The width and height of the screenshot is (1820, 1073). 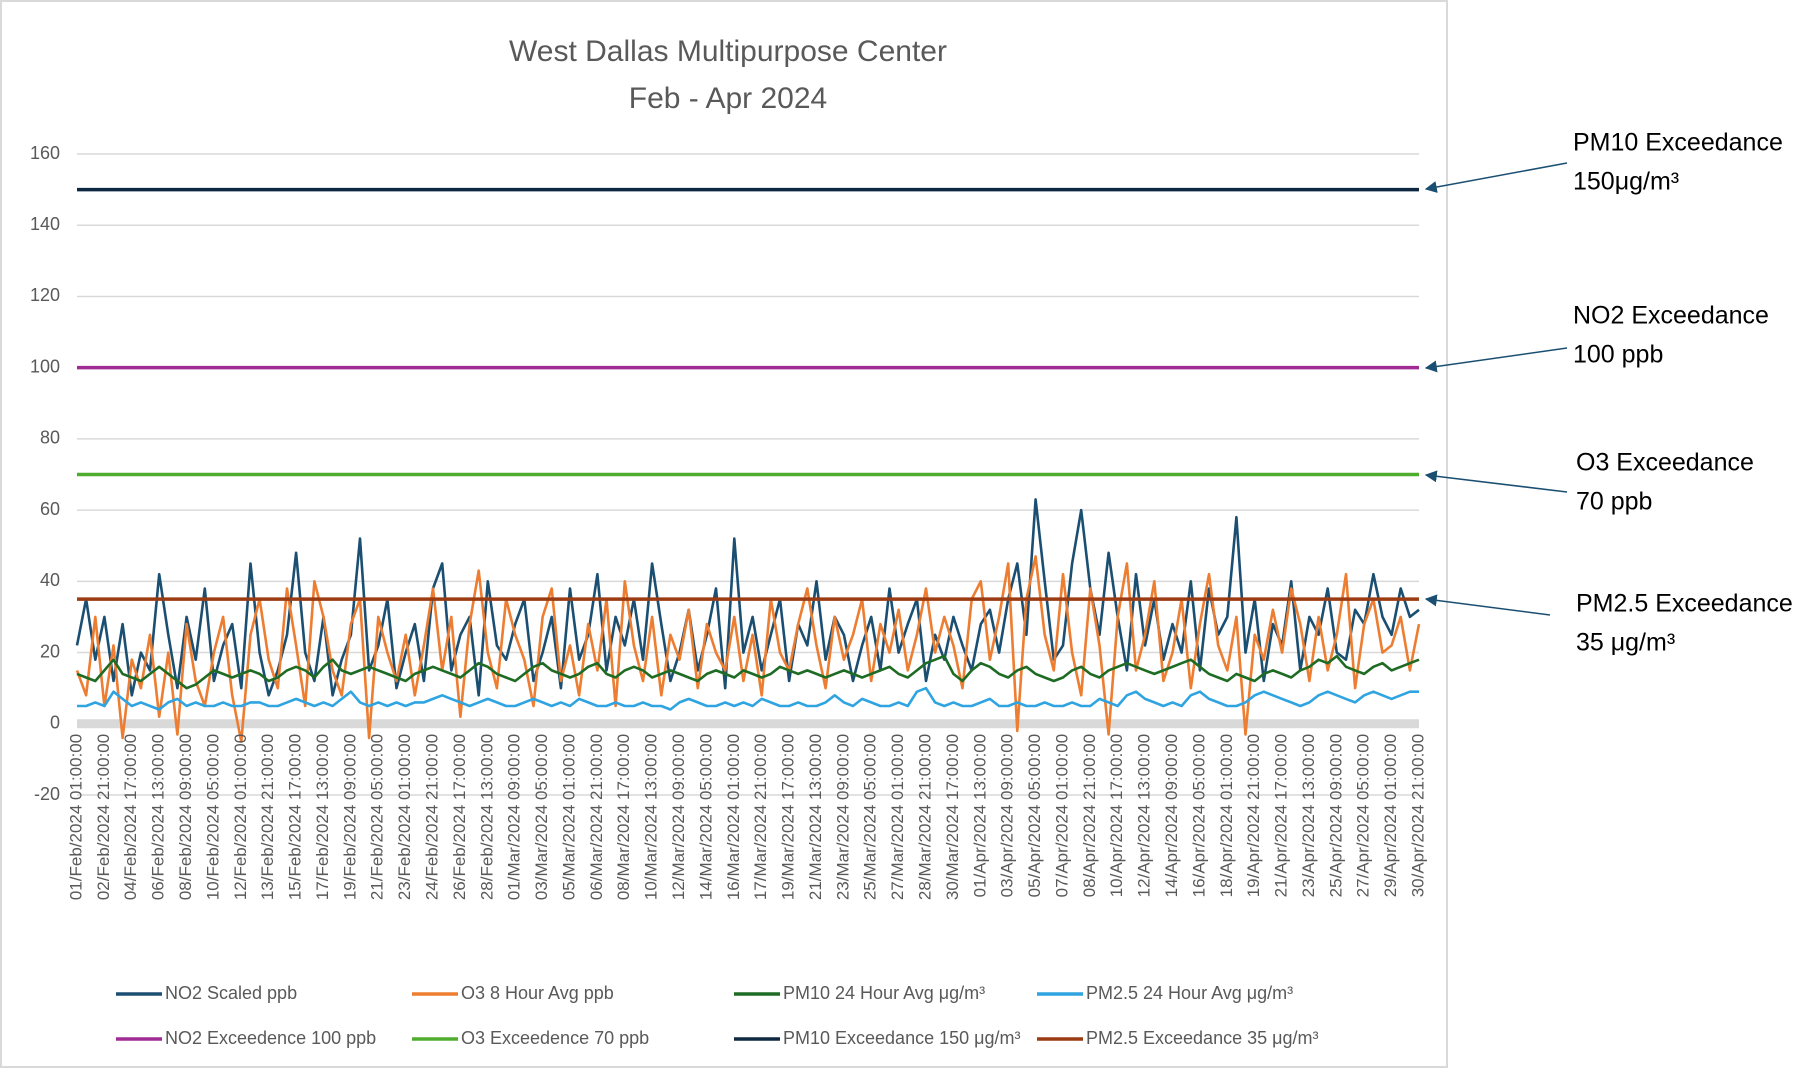 I want to click on x-tick-label: 29/Apr/2024 01:00:00, so click(x=1390, y=816).